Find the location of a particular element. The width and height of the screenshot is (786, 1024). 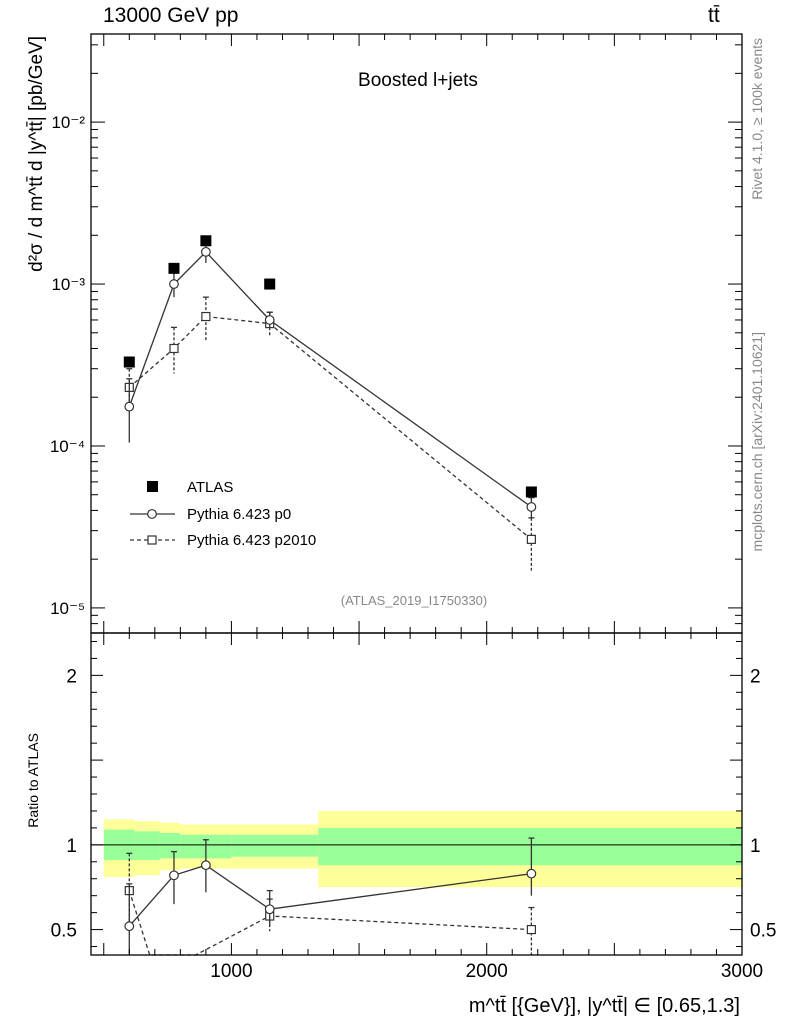

ratio-p2010-line is located at coordinates (330, 923).